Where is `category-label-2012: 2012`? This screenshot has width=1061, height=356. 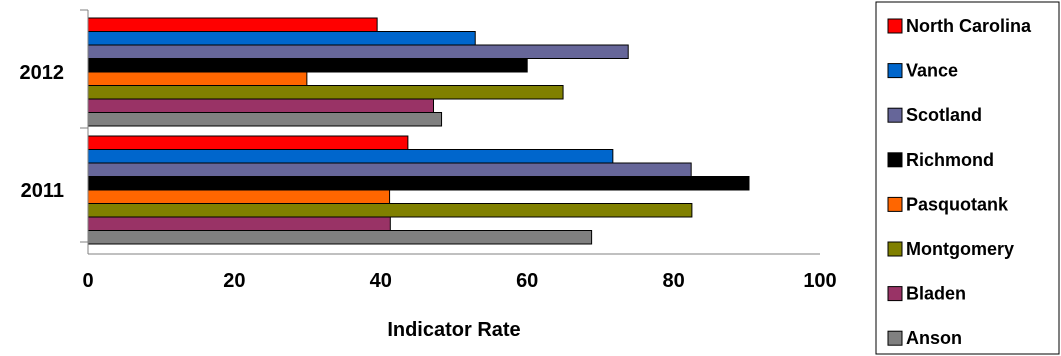 category-label-2012: 2012 is located at coordinates (42, 73).